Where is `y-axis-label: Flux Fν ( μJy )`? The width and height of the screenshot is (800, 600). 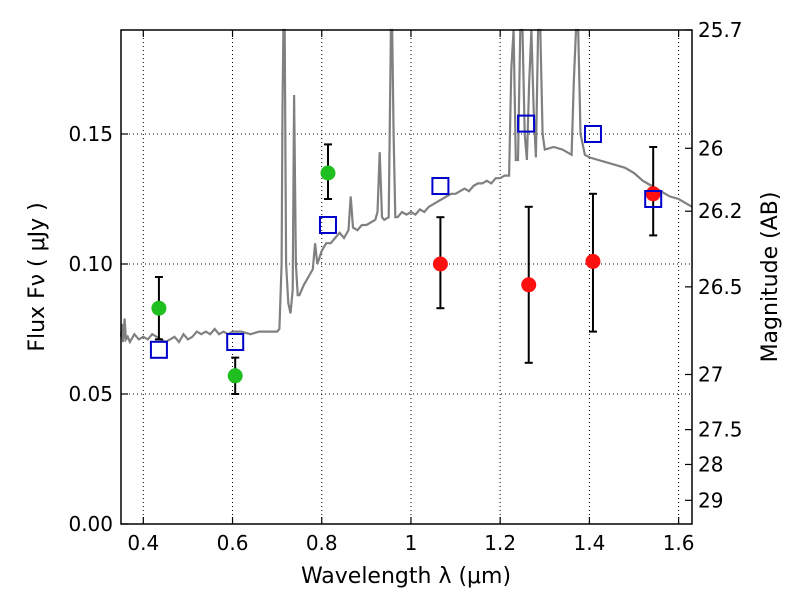
y-axis-label: Flux Fν ( μJy ) is located at coordinates (37, 276).